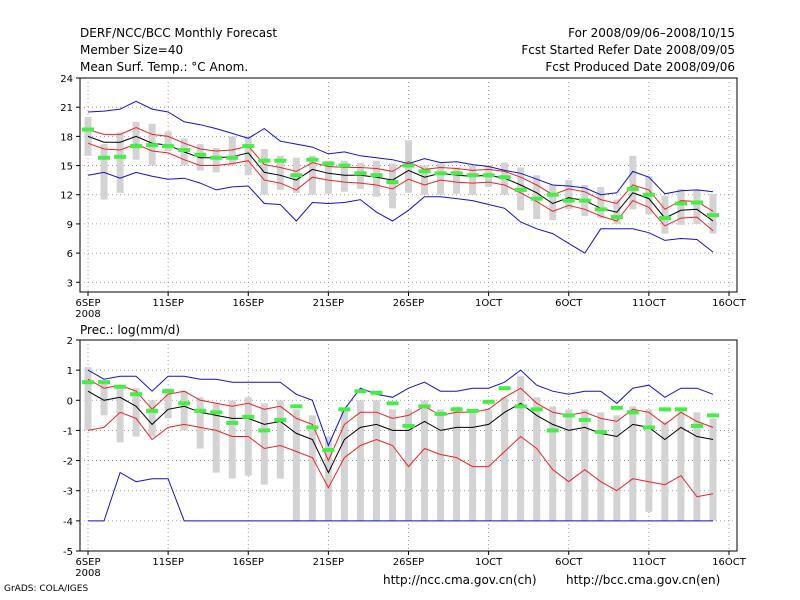 This screenshot has height=600, width=800. I want to click on y-tick-label: 6, so click(70, 254).